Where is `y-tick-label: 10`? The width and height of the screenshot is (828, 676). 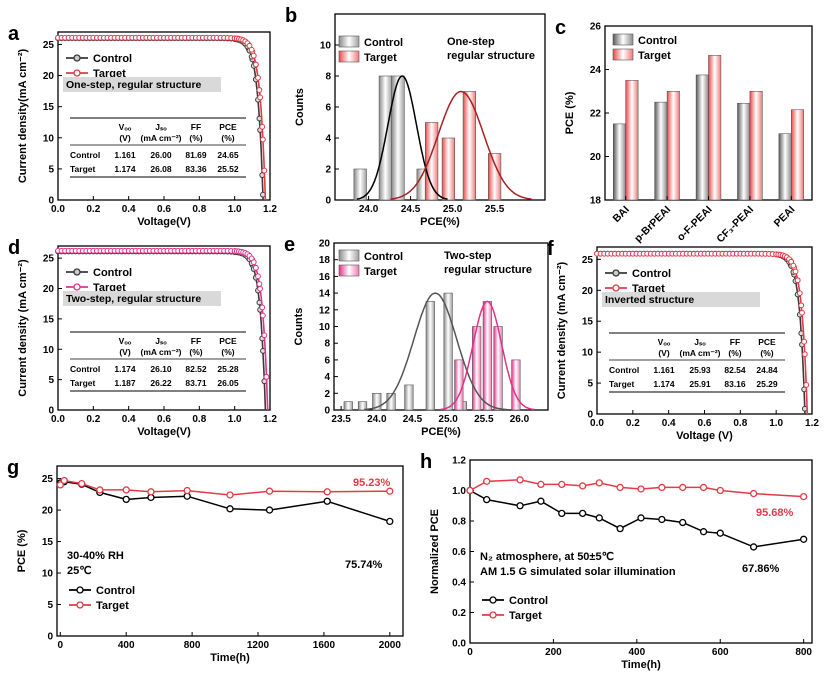 y-tick-label: 10 is located at coordinates (49, 350).